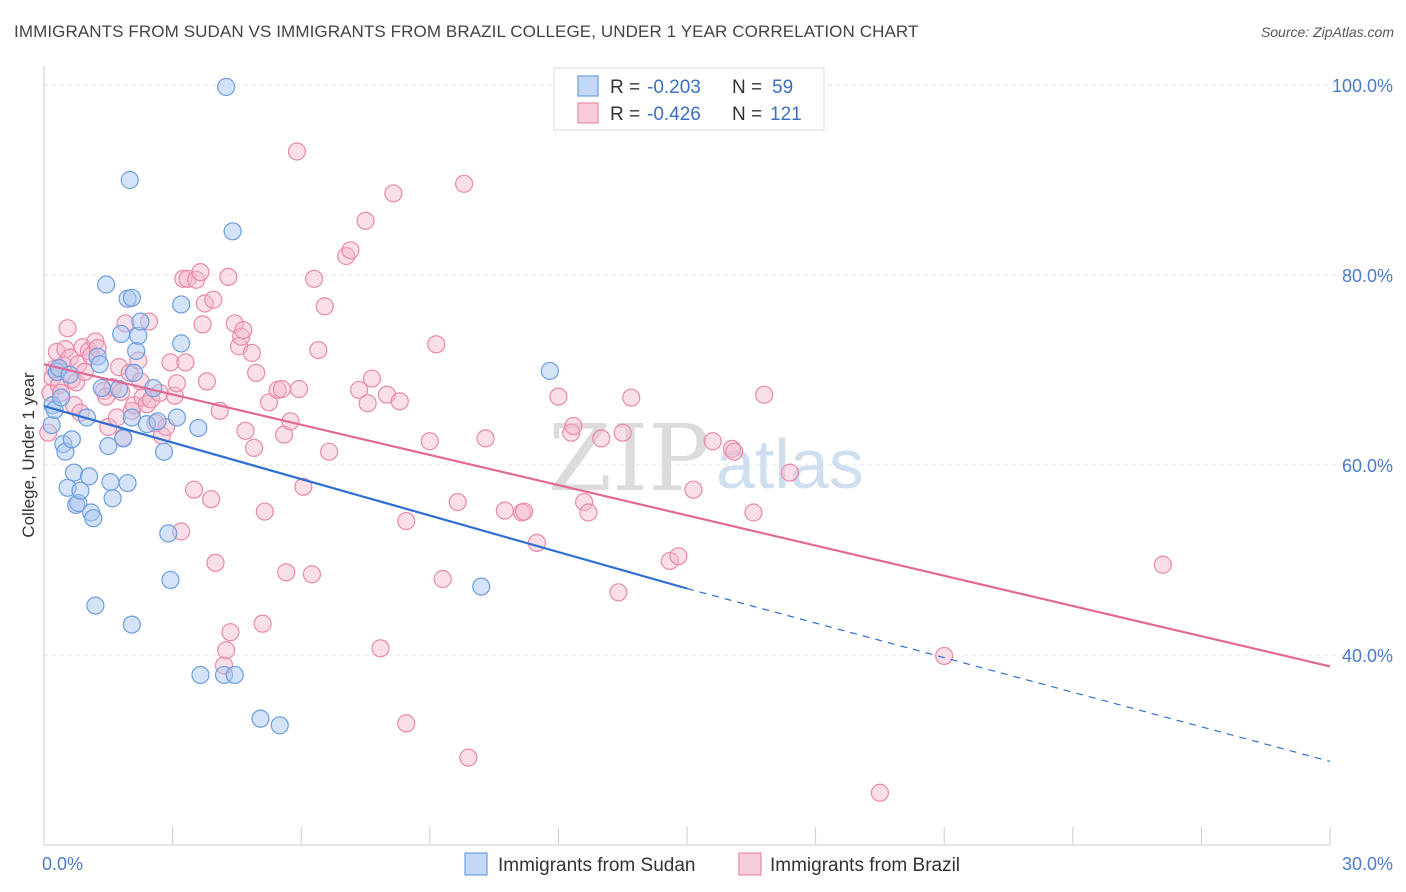  Describe the element at coordinates (706, 458) in the screenshot. I see `watermark: ZIP atlas` at that location.